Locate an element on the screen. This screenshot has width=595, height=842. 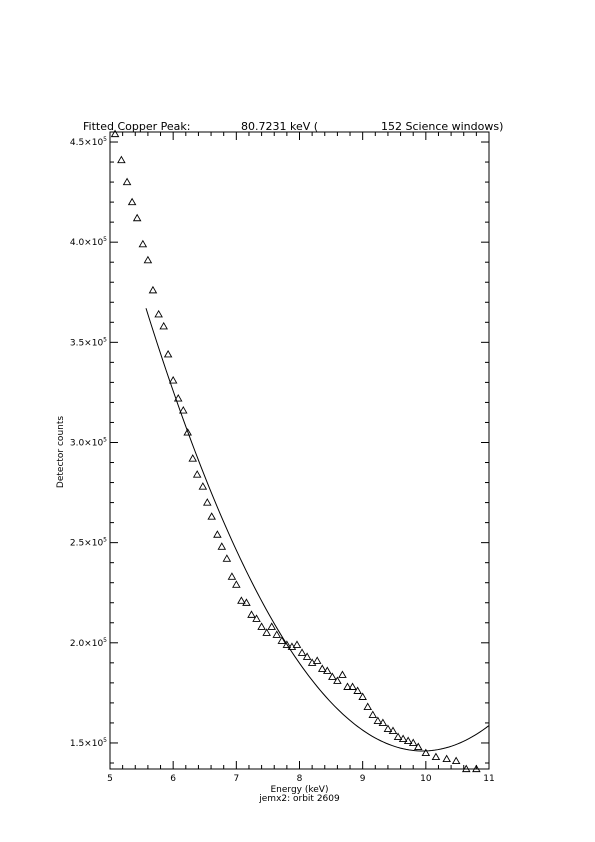
x-tick-label: 7 is located at coordinates (236, 779).